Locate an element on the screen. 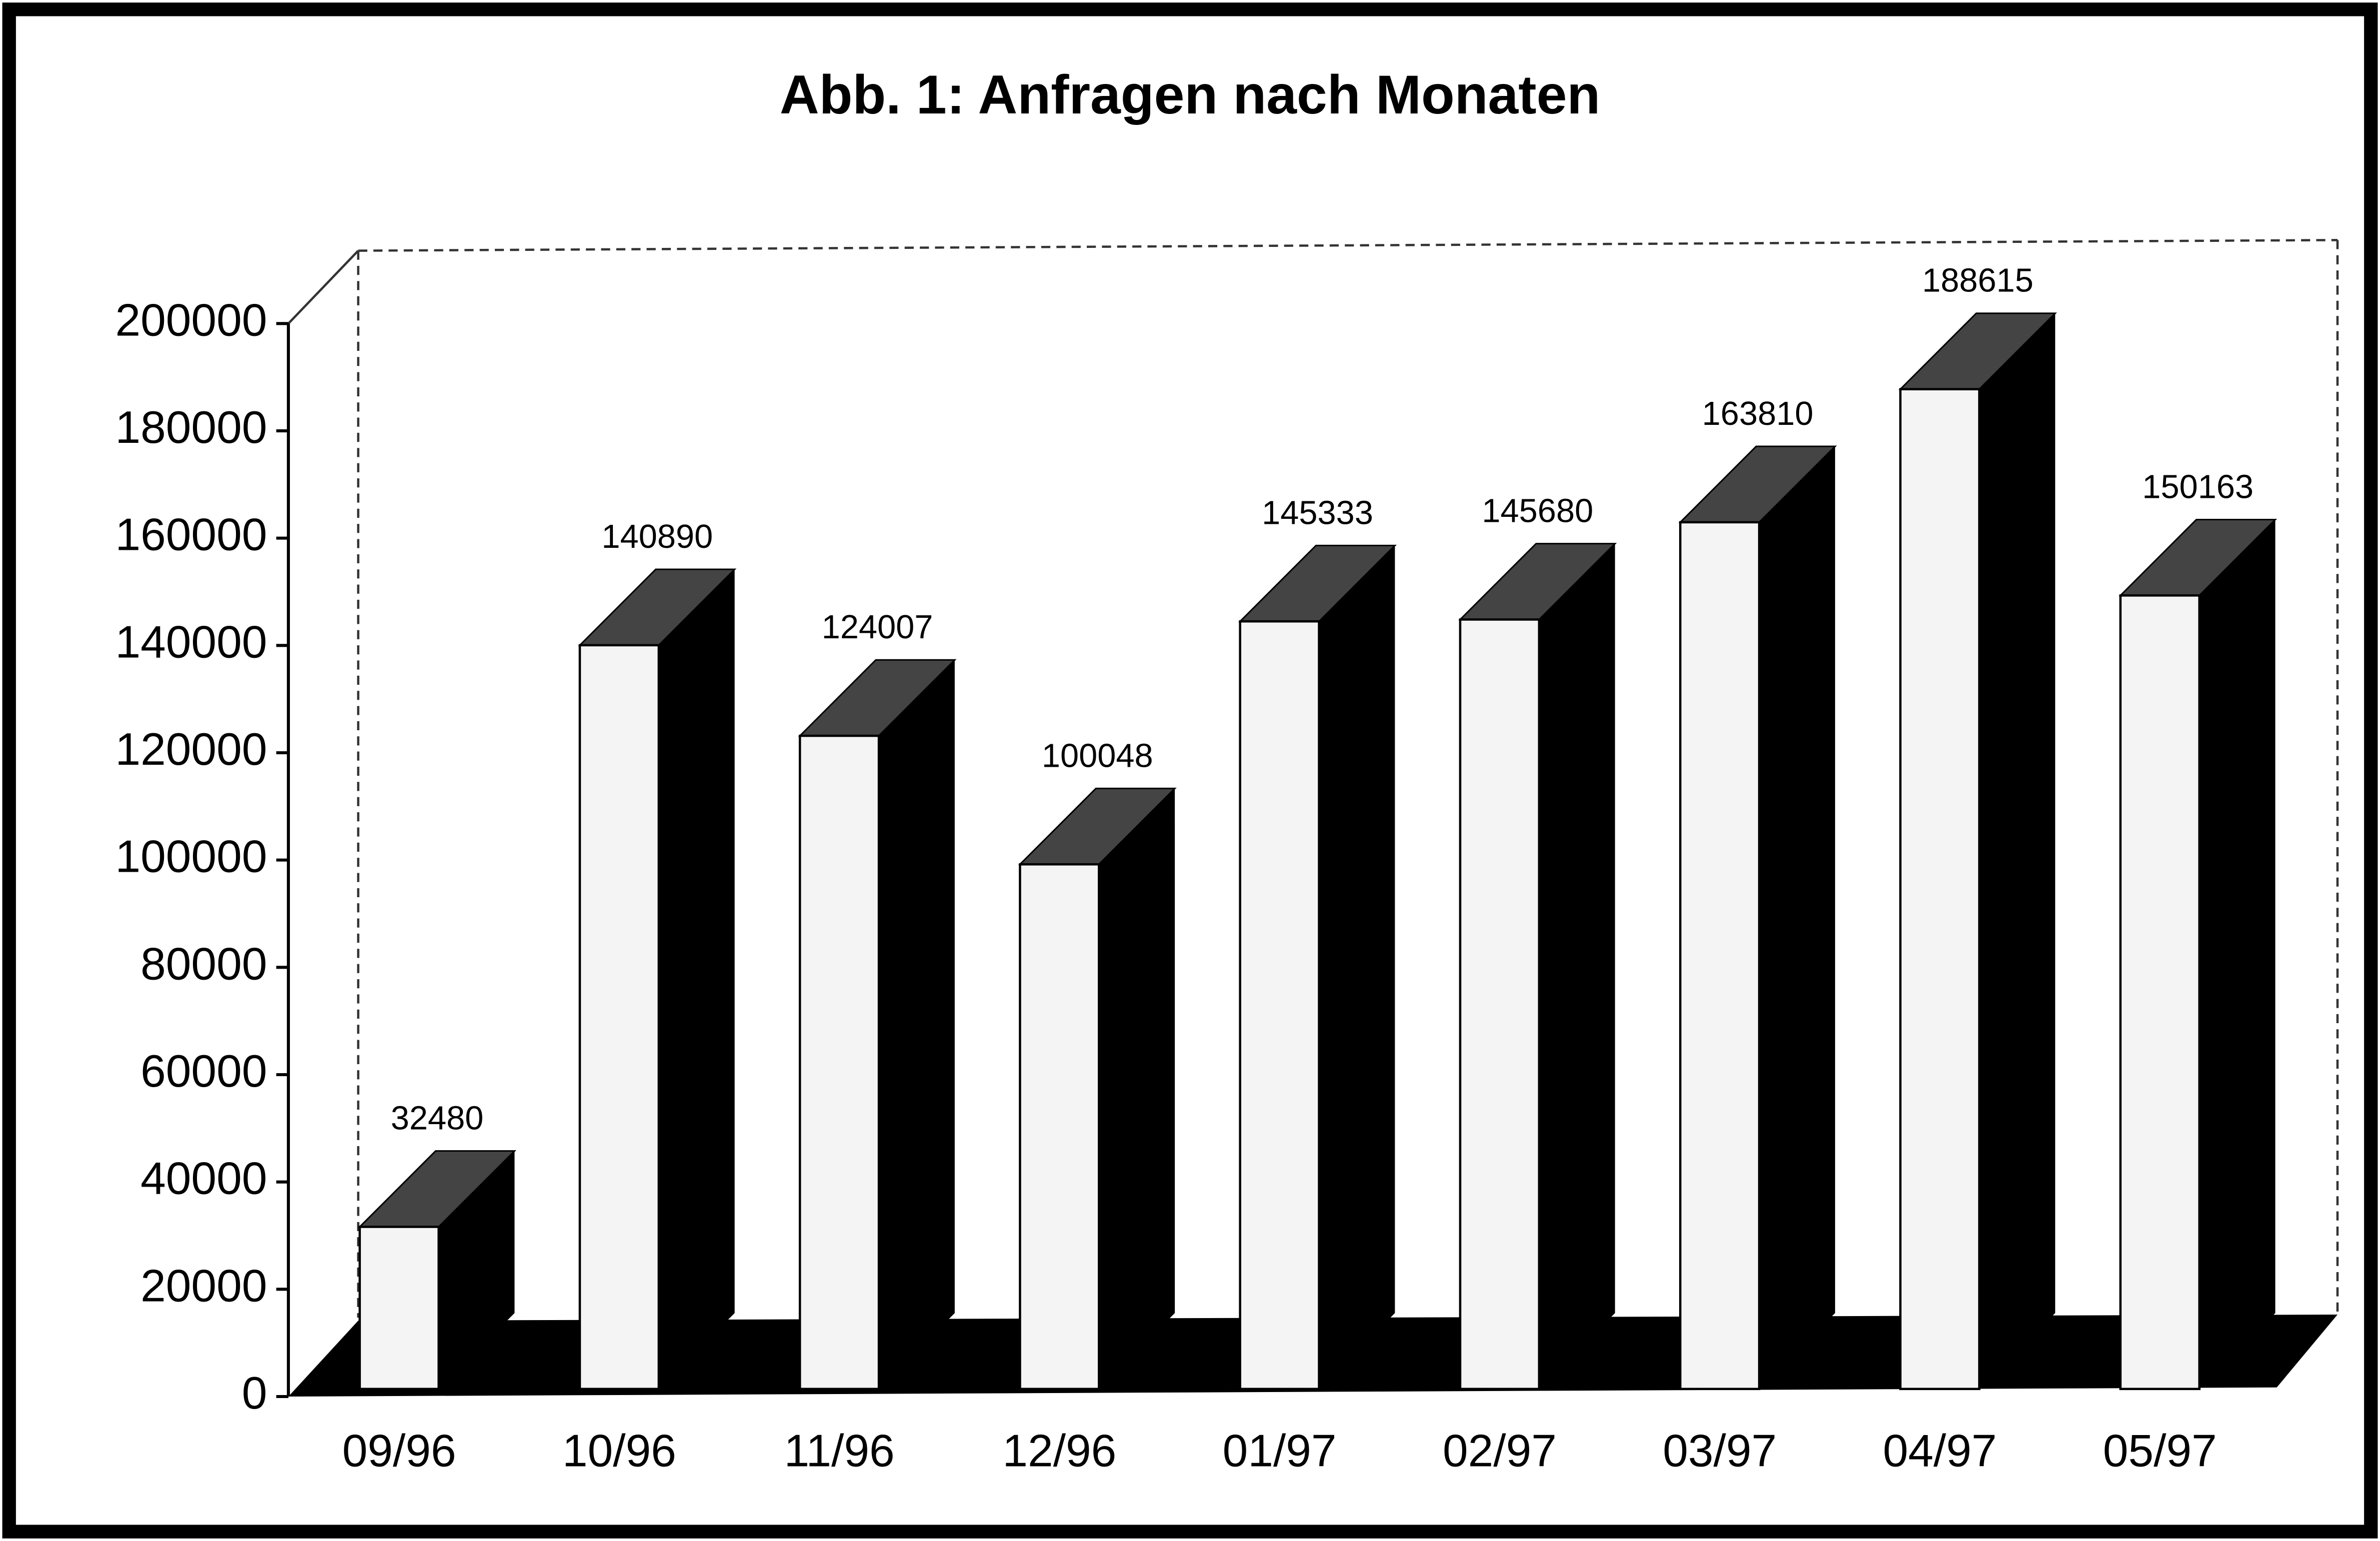  back-wall-top is located at coordinates (1348, 245).